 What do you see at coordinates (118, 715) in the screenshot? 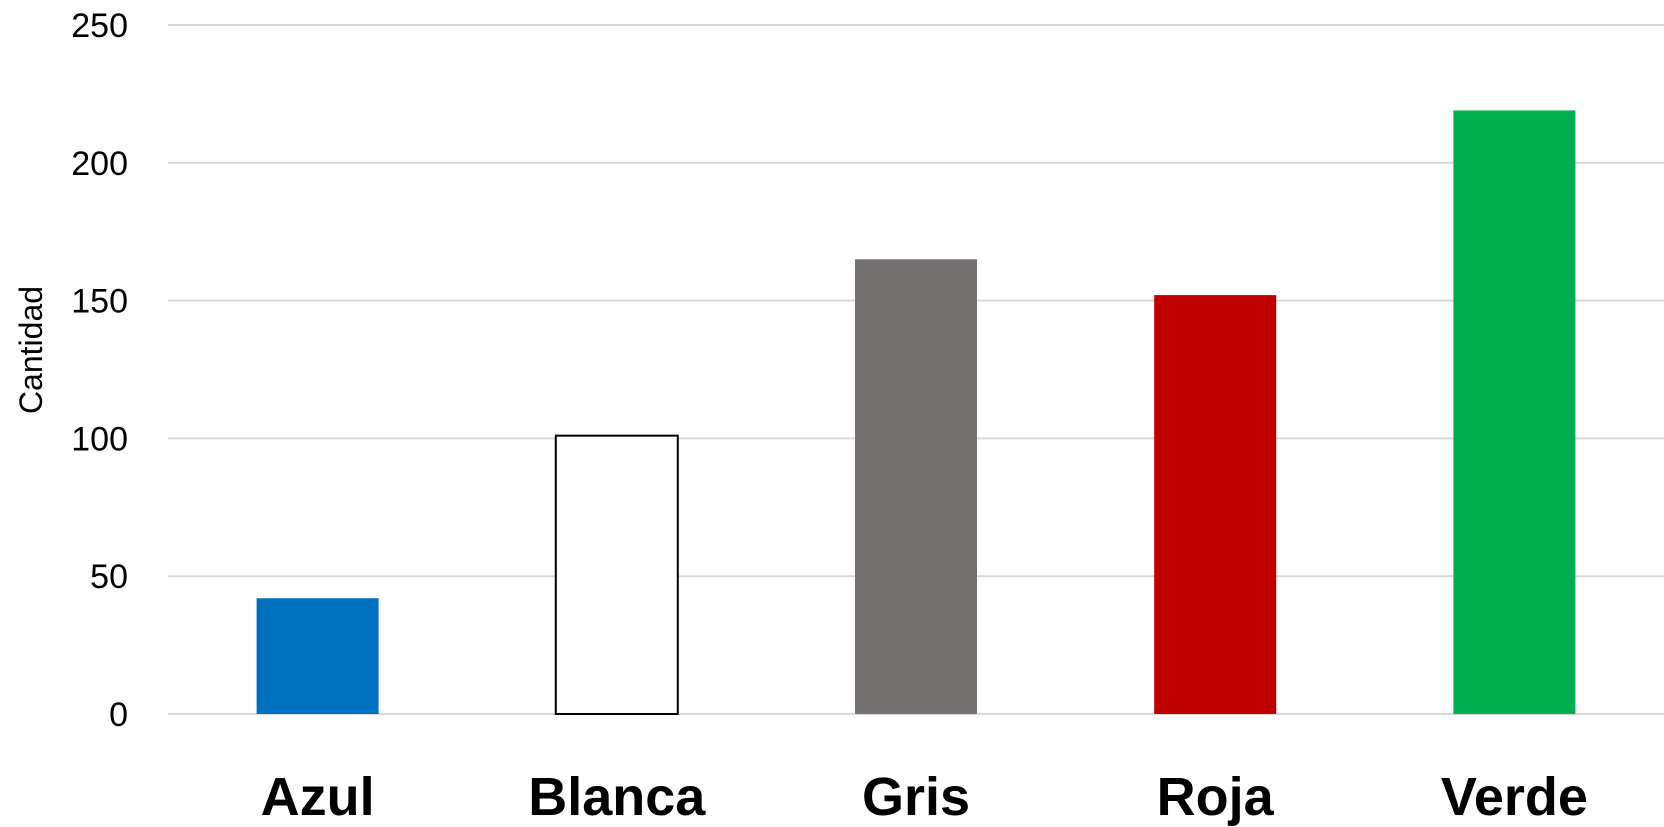
I see `y-tick-label: 0` at bounding box center [118, 715].